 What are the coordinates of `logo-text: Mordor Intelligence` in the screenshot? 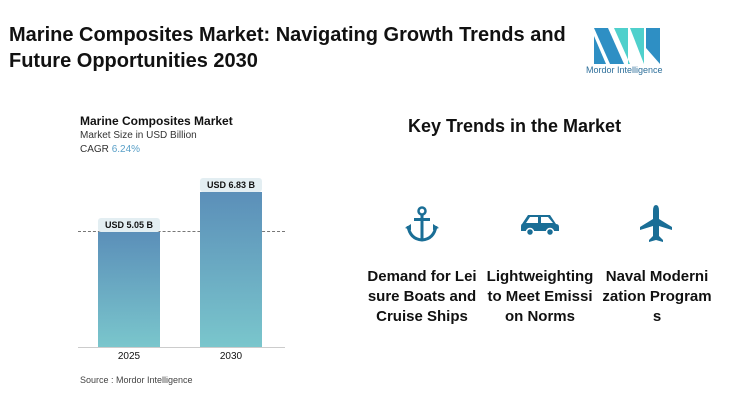 It's located at (624, 70).